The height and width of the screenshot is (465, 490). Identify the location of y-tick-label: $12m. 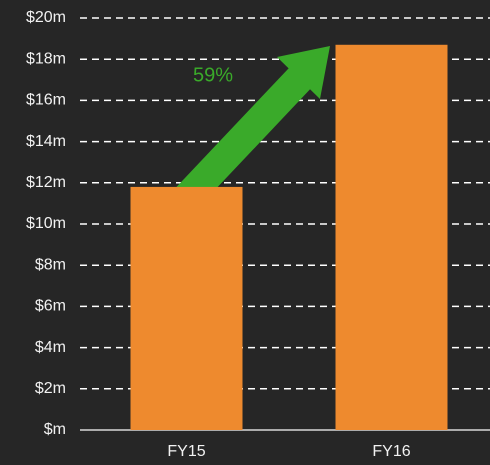
(46, 182).